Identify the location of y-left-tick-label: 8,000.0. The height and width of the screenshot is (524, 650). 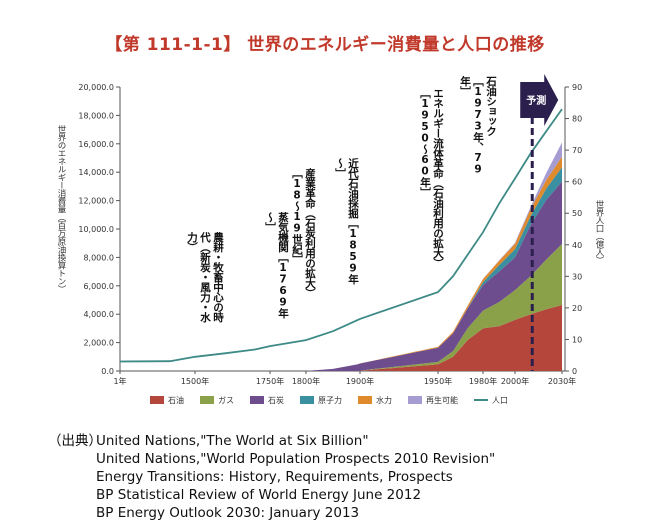
(98, 257).